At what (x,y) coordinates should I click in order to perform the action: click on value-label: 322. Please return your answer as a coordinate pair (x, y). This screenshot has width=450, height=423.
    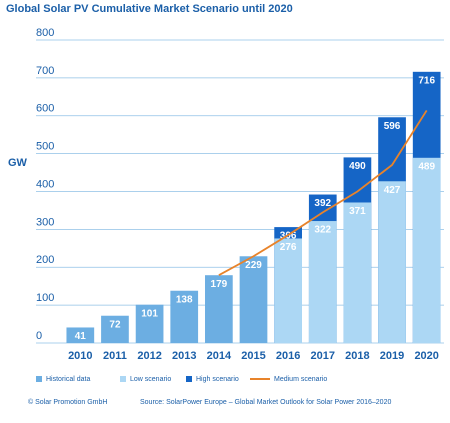
    Looking at the image, I should click on (322, 230).